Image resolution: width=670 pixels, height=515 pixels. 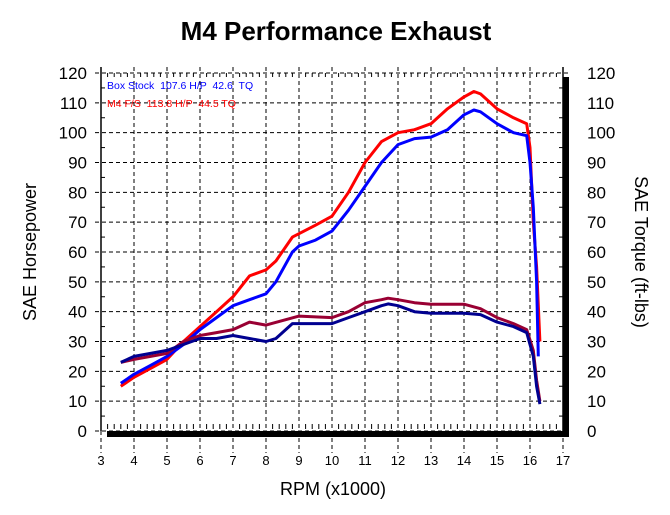 I want to click on y-tick-label-right: 40, so click(x=596, y=312).